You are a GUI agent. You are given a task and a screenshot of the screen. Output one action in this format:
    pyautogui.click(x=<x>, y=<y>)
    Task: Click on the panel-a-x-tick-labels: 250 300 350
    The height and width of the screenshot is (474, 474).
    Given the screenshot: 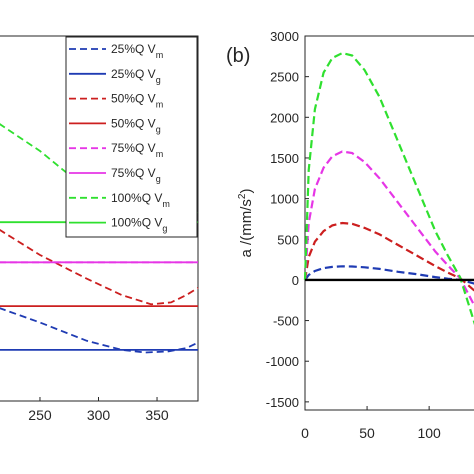 What is the action you would take?
    pyautogui.click(x=98, y=410)
    